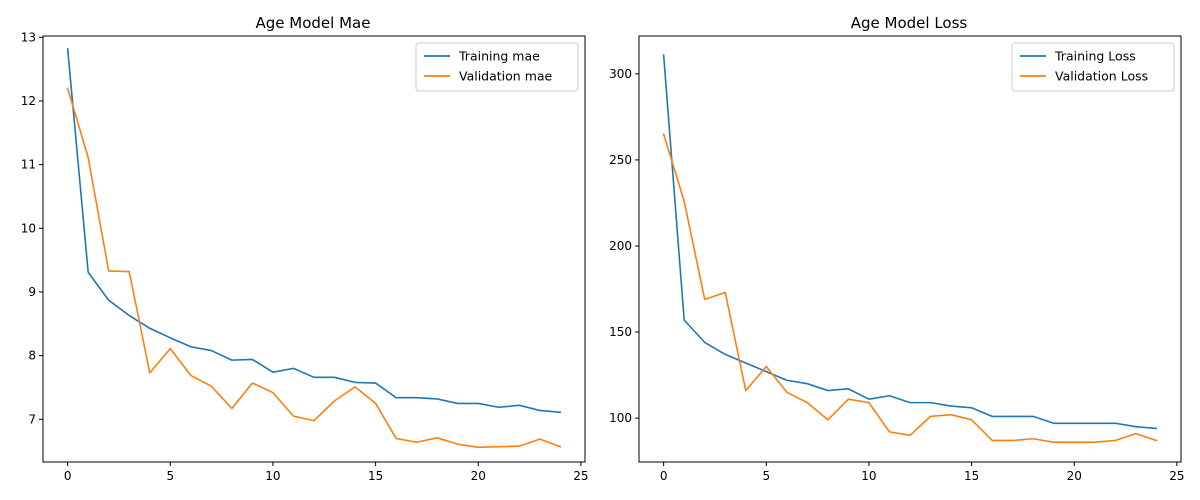  I want to click on legend: Training mae Validation mae, so click(497, 67).